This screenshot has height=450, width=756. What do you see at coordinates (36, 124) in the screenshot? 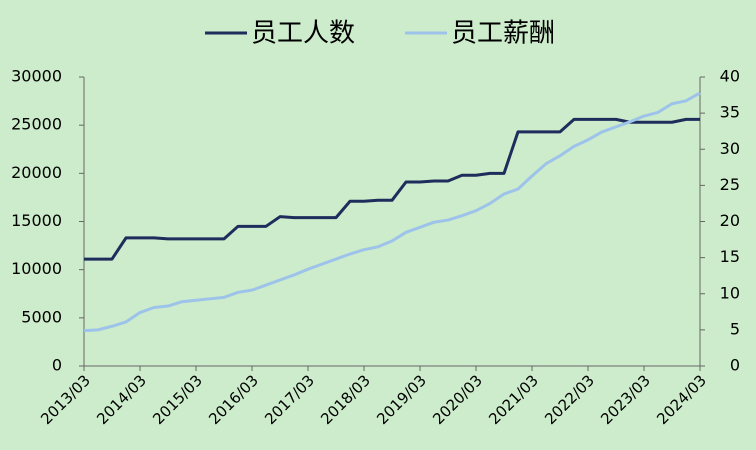
I see `y-tick-label: 25000` at bounding box center [36, 124].